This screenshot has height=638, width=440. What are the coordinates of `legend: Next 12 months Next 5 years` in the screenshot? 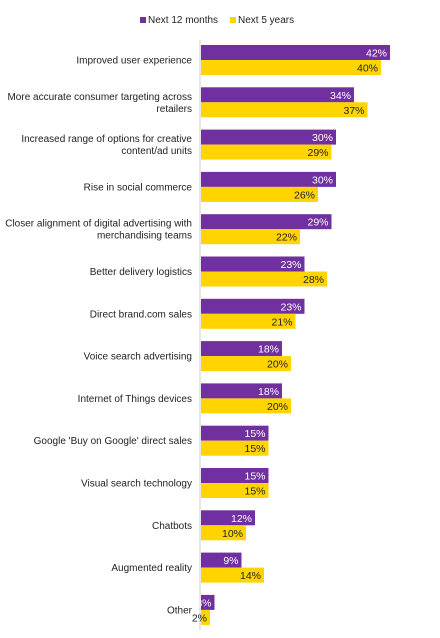 It's located at (217, 20).